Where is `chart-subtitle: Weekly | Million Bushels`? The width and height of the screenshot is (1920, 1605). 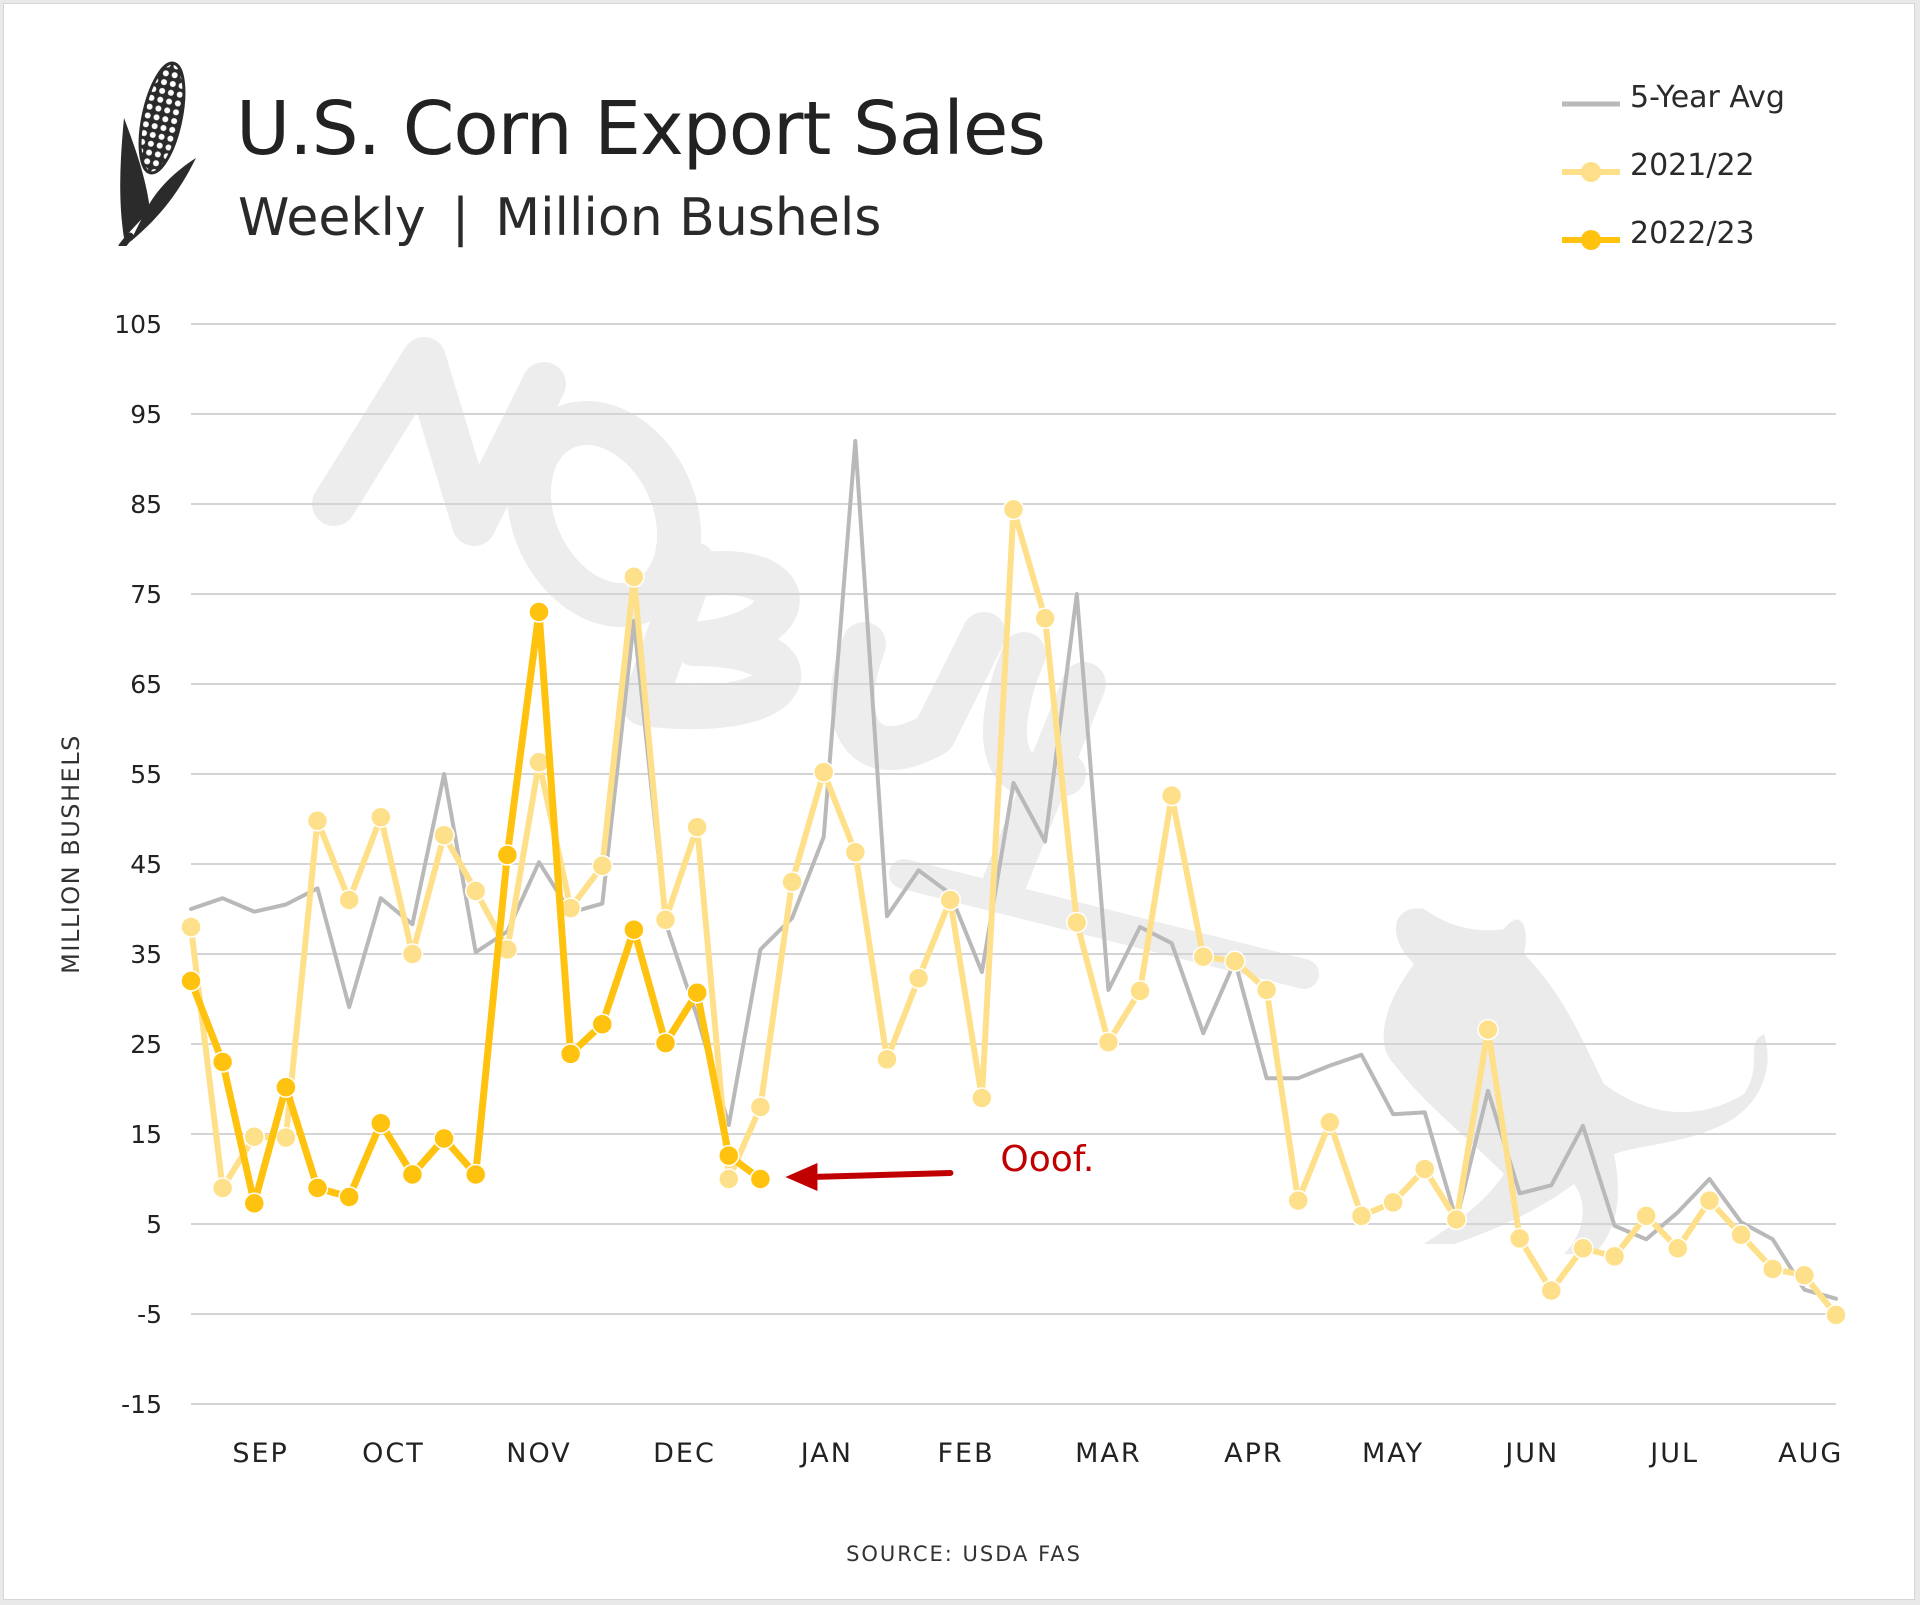
chart-subtitle: Weekly | Million Bushels is located at coordinates (559, 218).